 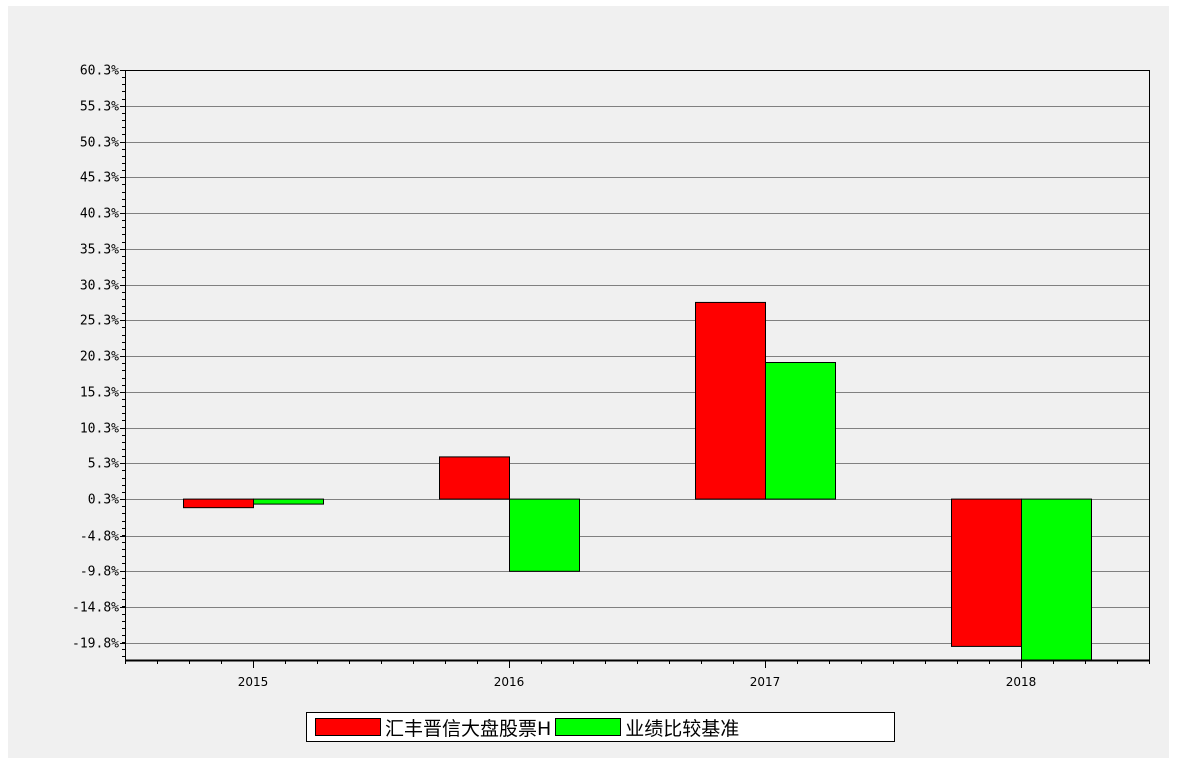 What do you see at coordinates (468, 728) in the screenshot?
I see `legend-label-series-1: 汇丰晋信大盘股票H` at bounding box center [468, 728].